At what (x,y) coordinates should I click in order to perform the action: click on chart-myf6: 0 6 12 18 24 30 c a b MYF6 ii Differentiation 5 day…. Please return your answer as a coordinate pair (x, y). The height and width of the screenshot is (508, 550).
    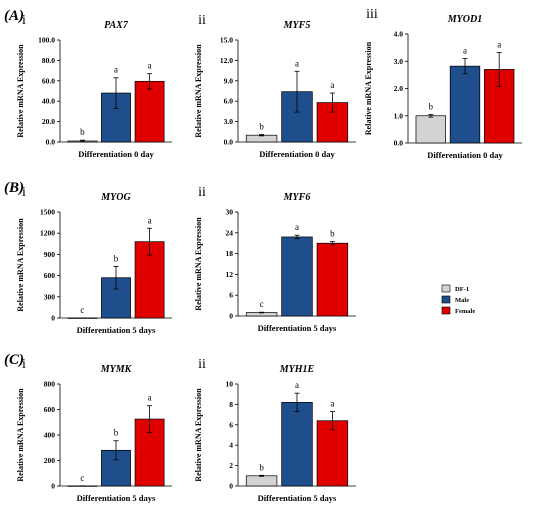
    Looking at the image, I should click on (275, 259).